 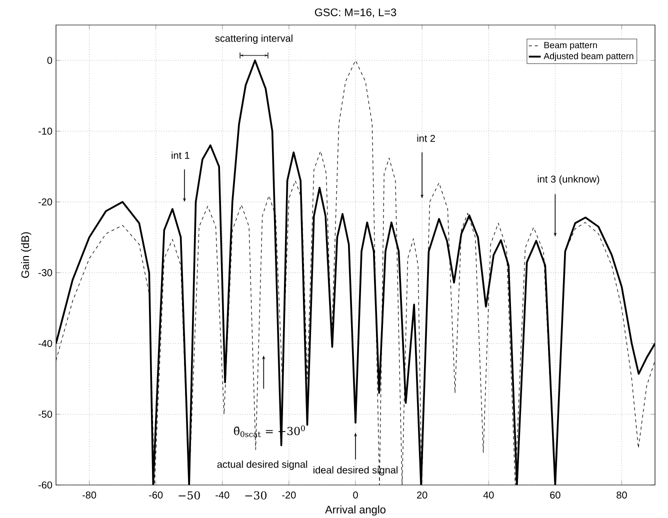 I want to click on y-tick-label: -30, so click(x=45, y=272).